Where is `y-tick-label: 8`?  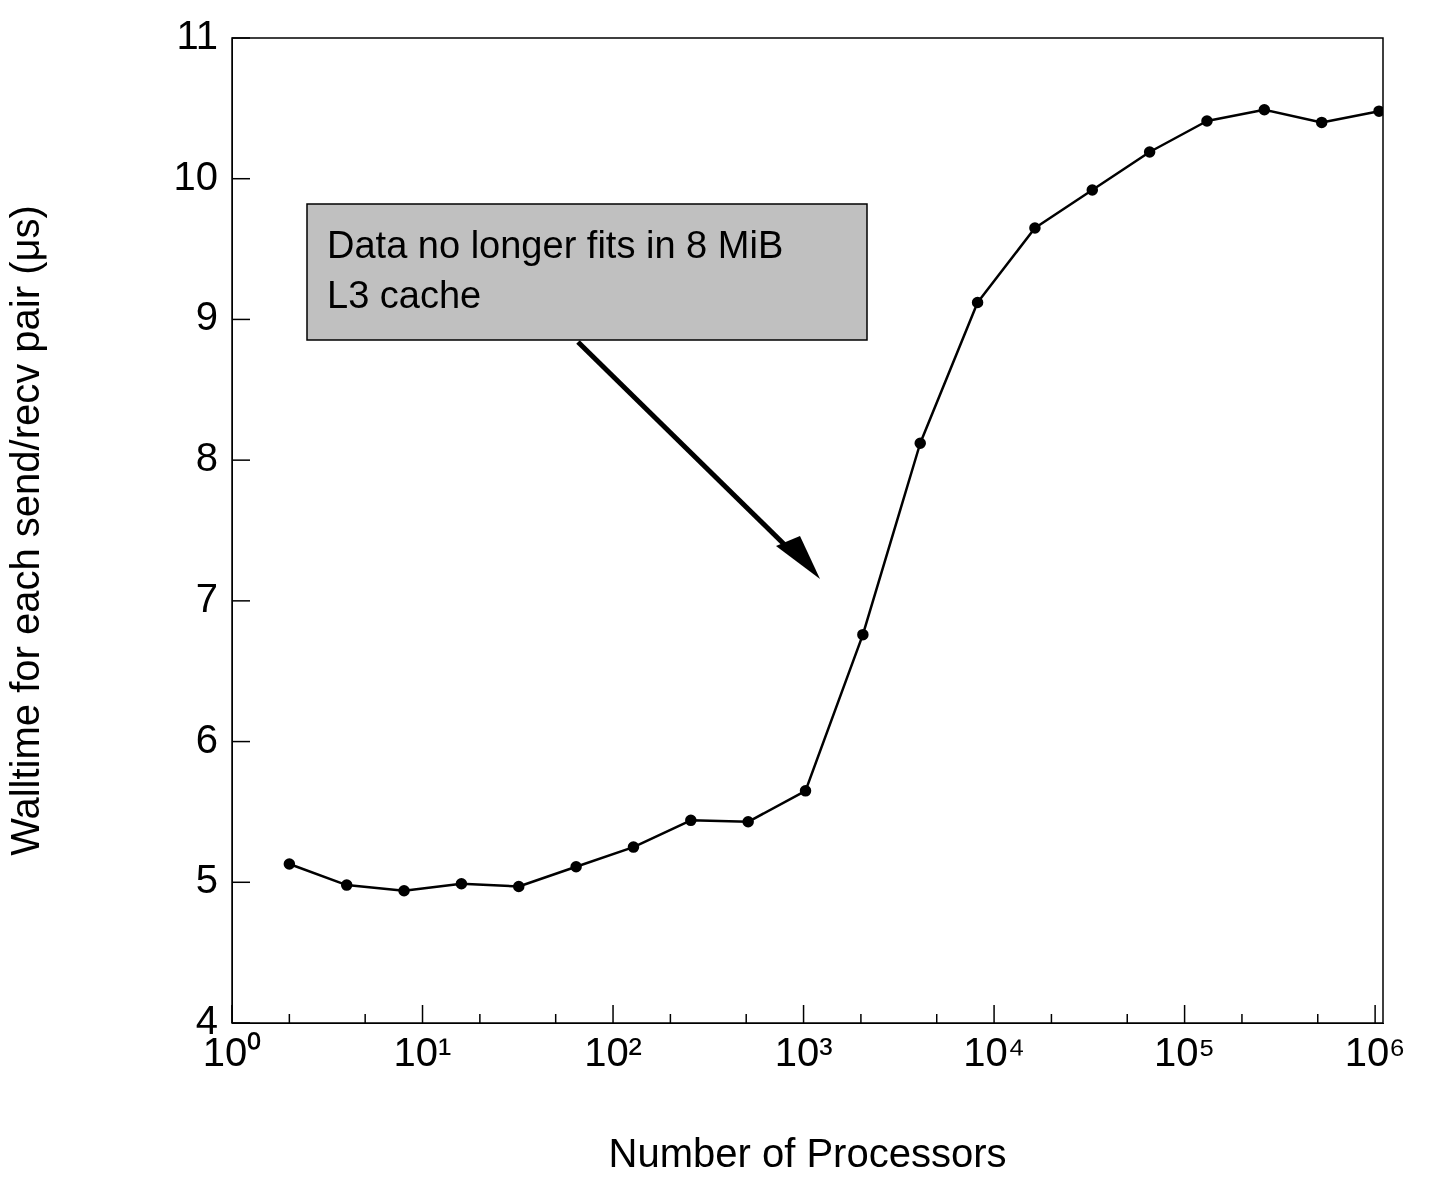 y-tick-label: 8 is located at coordinates (206, 457).